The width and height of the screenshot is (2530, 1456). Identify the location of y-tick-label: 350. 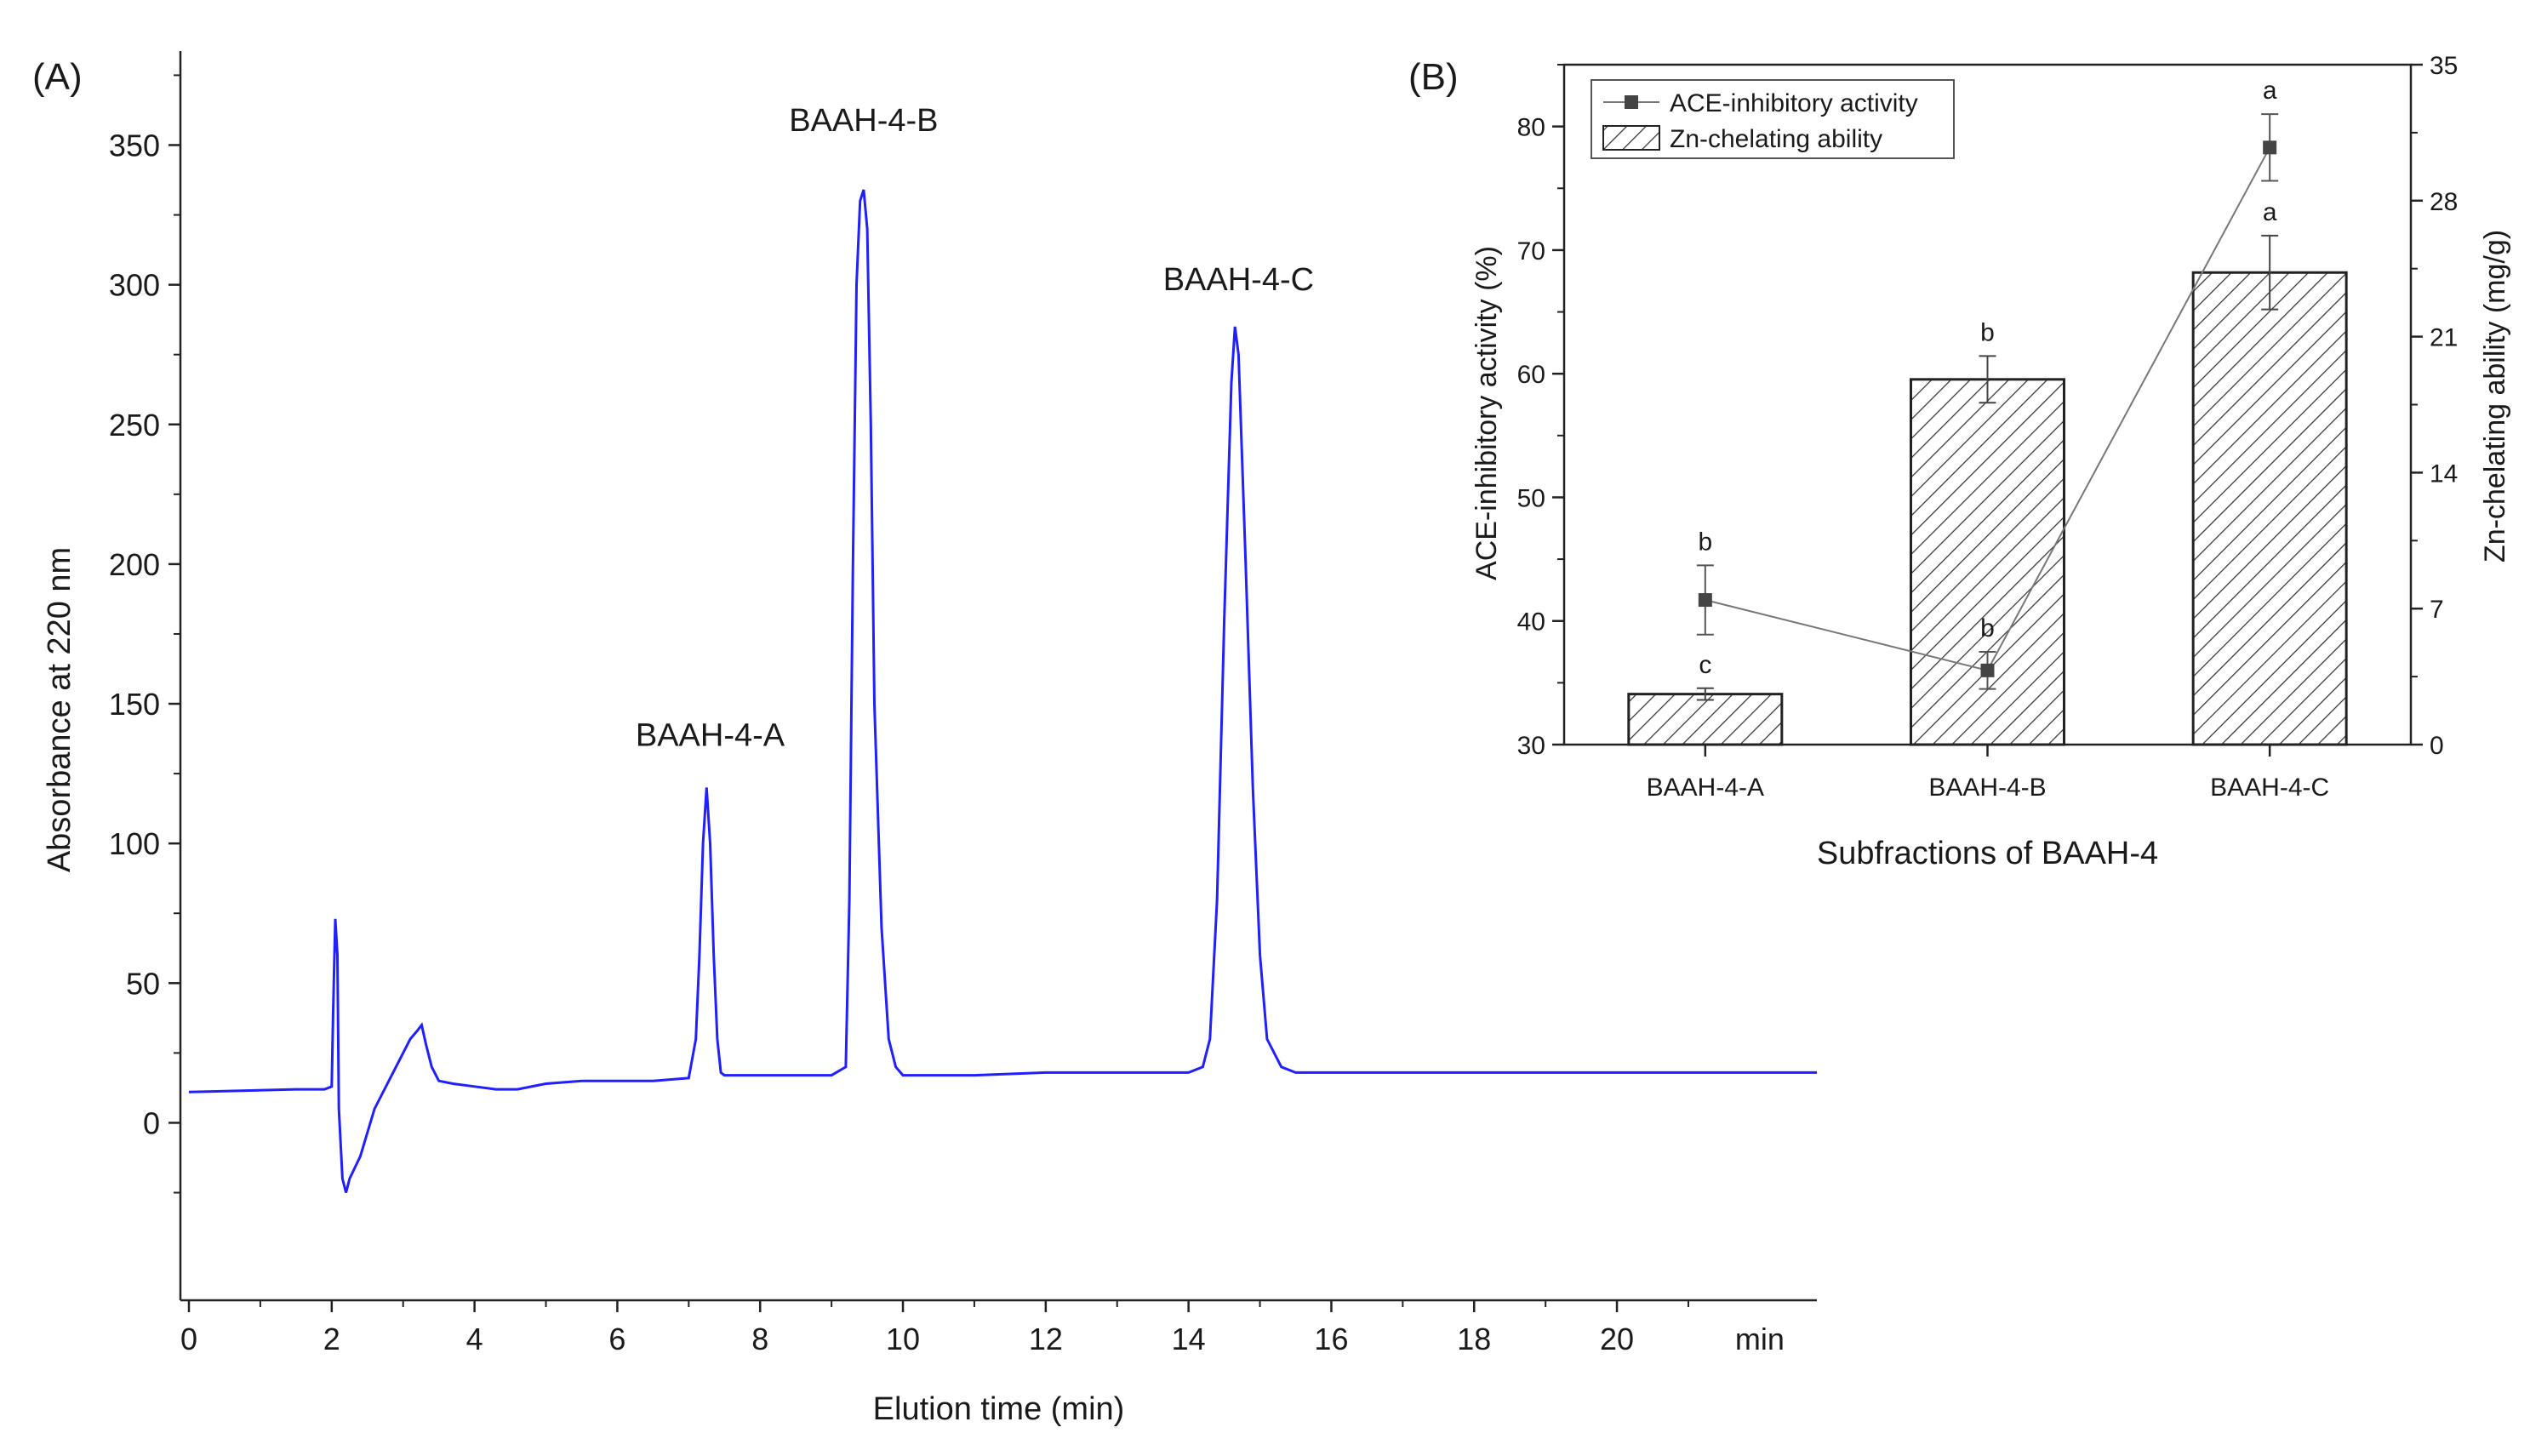
(135, 145).